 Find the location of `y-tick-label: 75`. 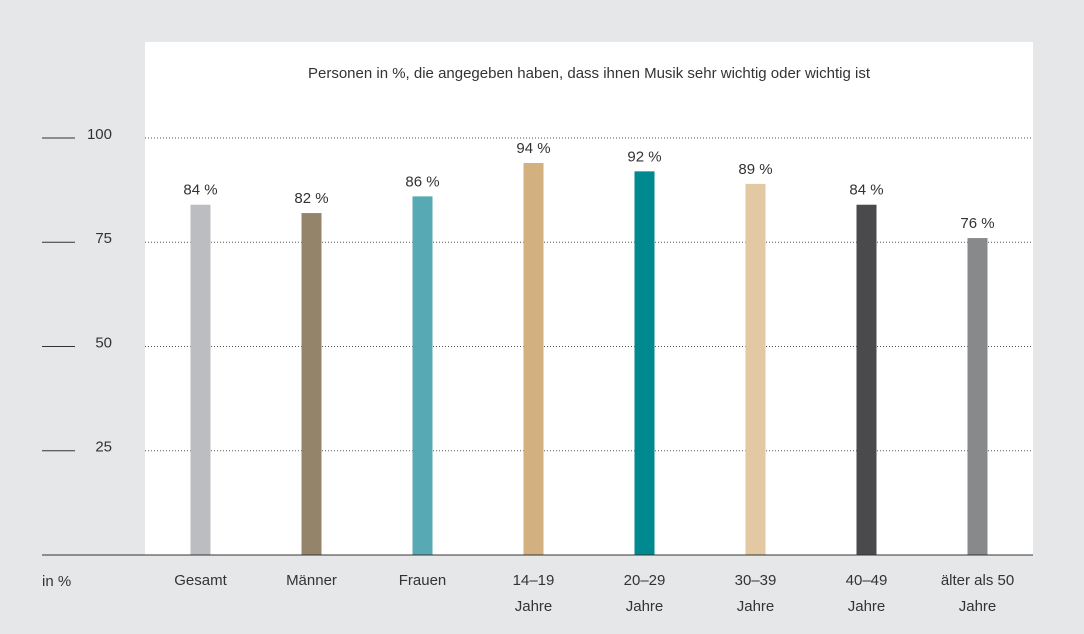

y-tick-label: 75 is located at coordinates (103, 238).